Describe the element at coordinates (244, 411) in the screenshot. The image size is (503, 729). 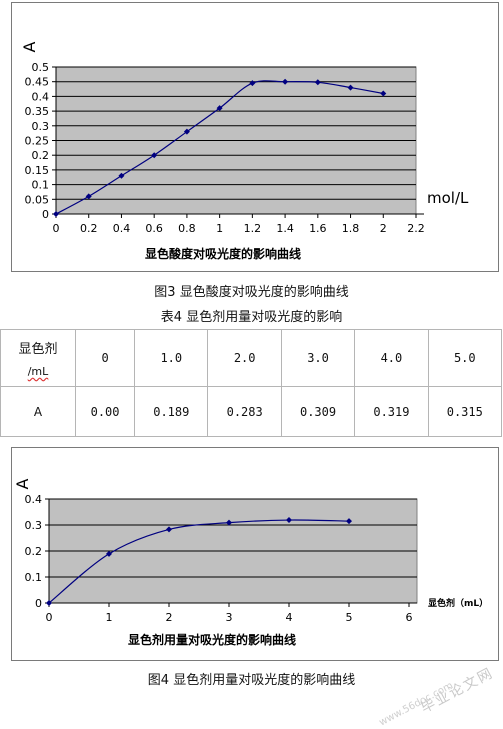
I see `table-cell: 0.283` at that location.